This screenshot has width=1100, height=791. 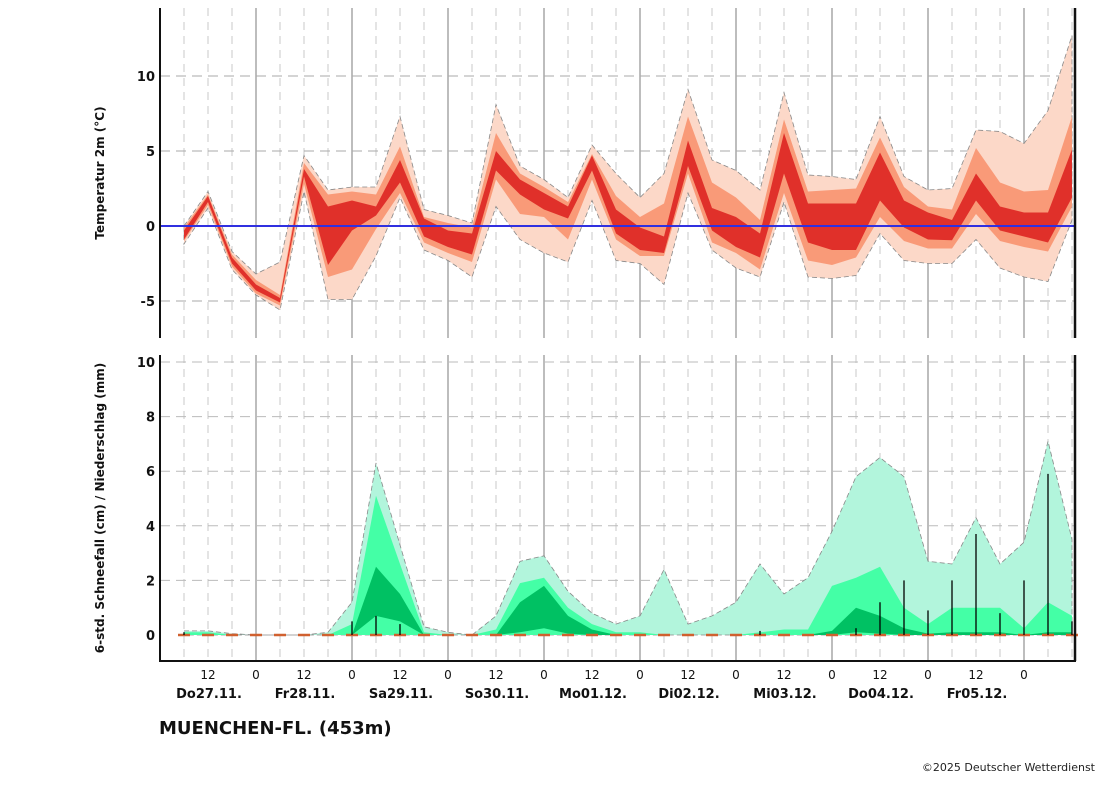 I want to click on temp-tick-label: -5, so click(x=148, y=302).